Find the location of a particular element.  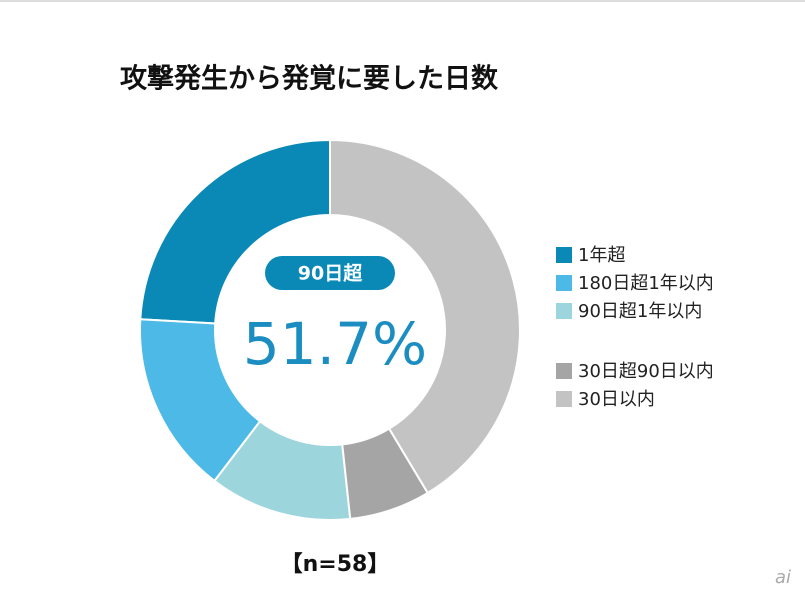

center-value: 51.7% is located at coordinates (335, 344).